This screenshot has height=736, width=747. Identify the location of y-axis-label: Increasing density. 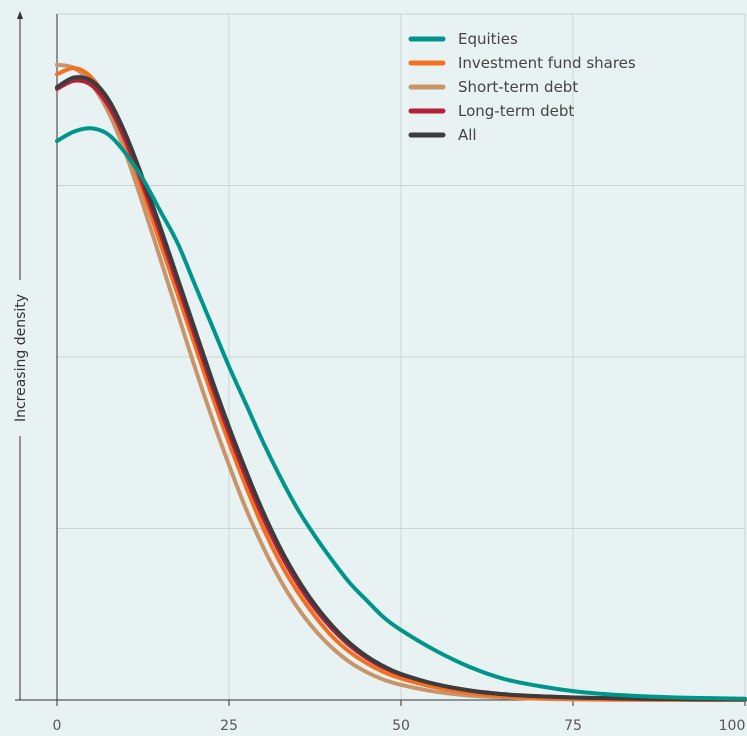
(21, 358).